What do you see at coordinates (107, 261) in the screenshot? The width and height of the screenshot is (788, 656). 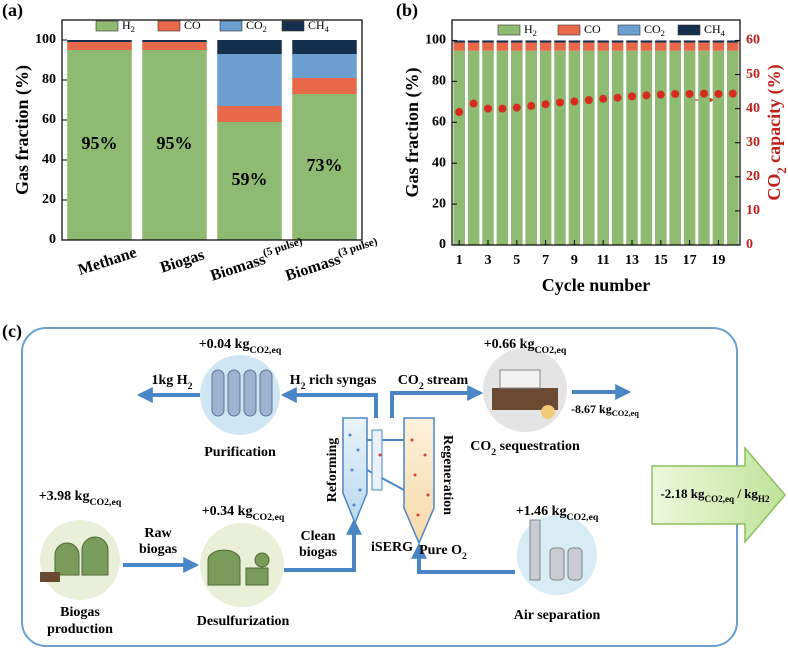 I see `x-tick-label: Methane` at bounding box center [107, 261].